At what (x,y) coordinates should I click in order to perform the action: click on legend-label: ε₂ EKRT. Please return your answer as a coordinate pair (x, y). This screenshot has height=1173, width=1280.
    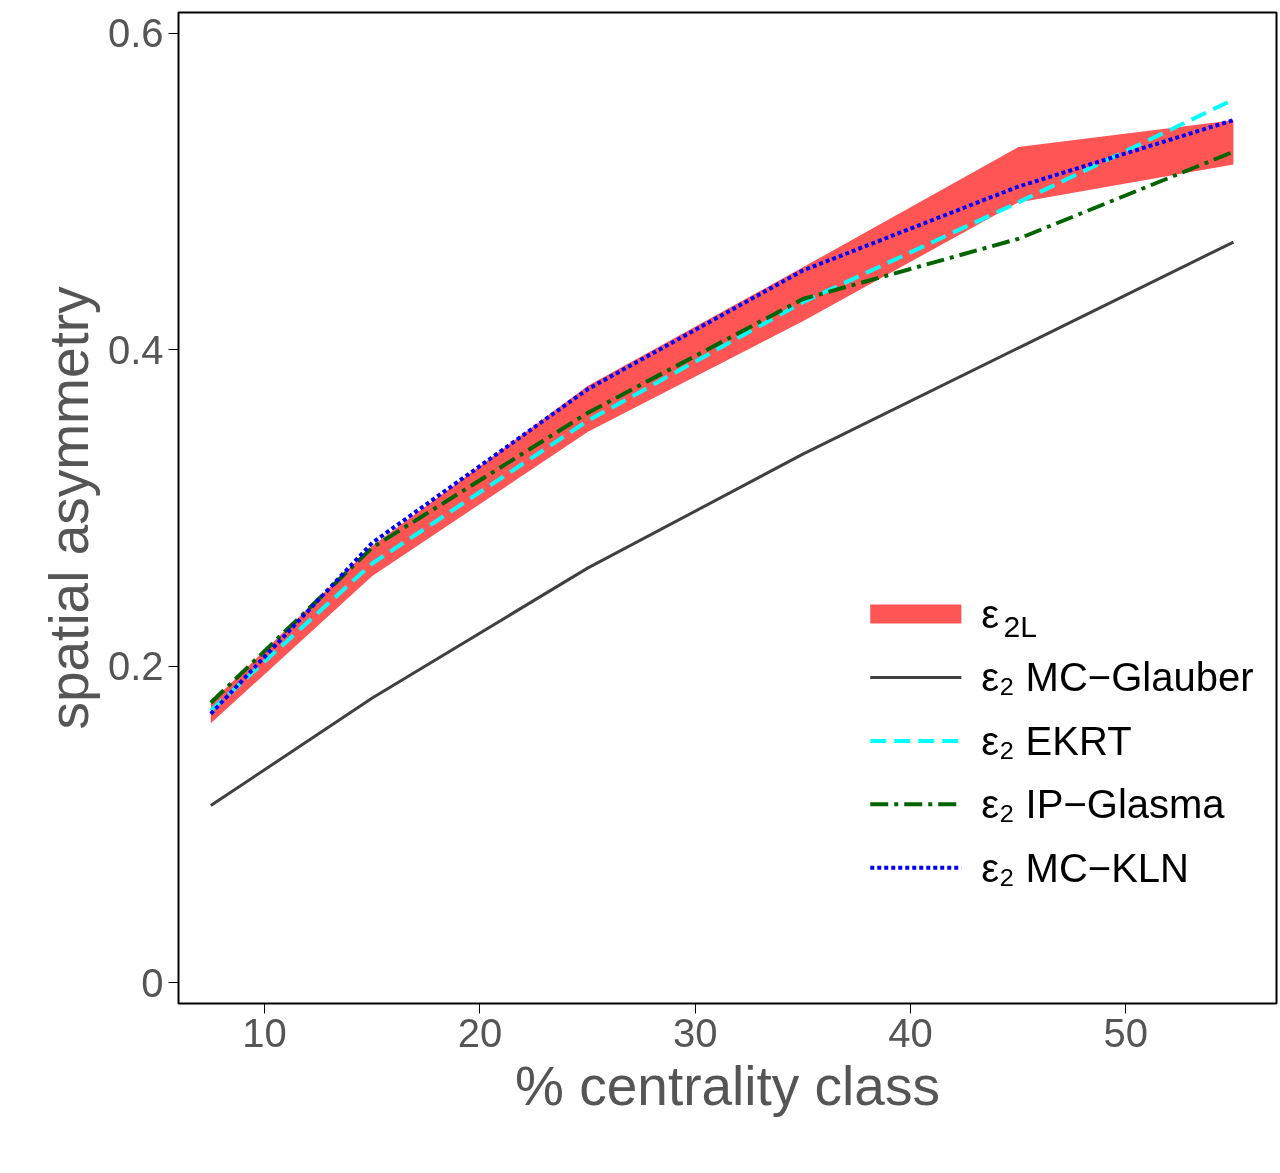
    Looking at the image, I should click on (1056, 740).